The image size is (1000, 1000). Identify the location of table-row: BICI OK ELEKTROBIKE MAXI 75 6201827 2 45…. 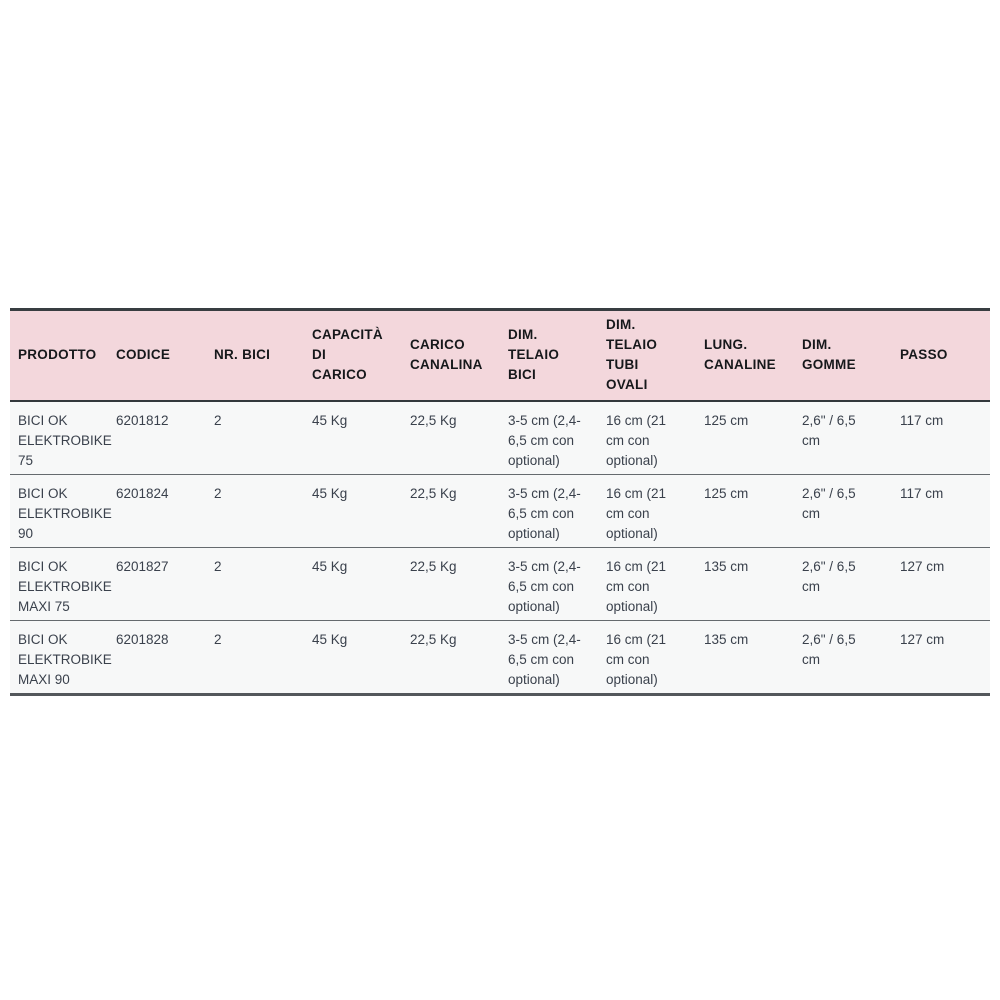
(500, 584).